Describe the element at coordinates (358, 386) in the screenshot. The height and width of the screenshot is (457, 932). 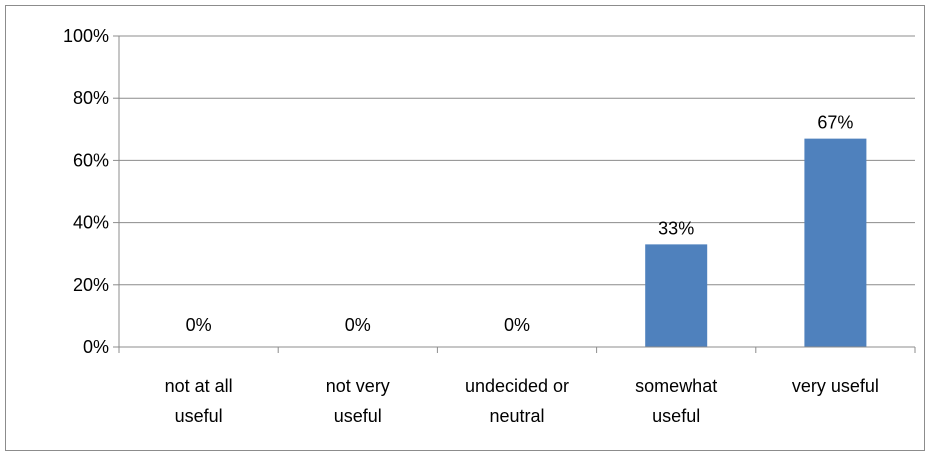
I see `category-label-1-0: not very` at that location.